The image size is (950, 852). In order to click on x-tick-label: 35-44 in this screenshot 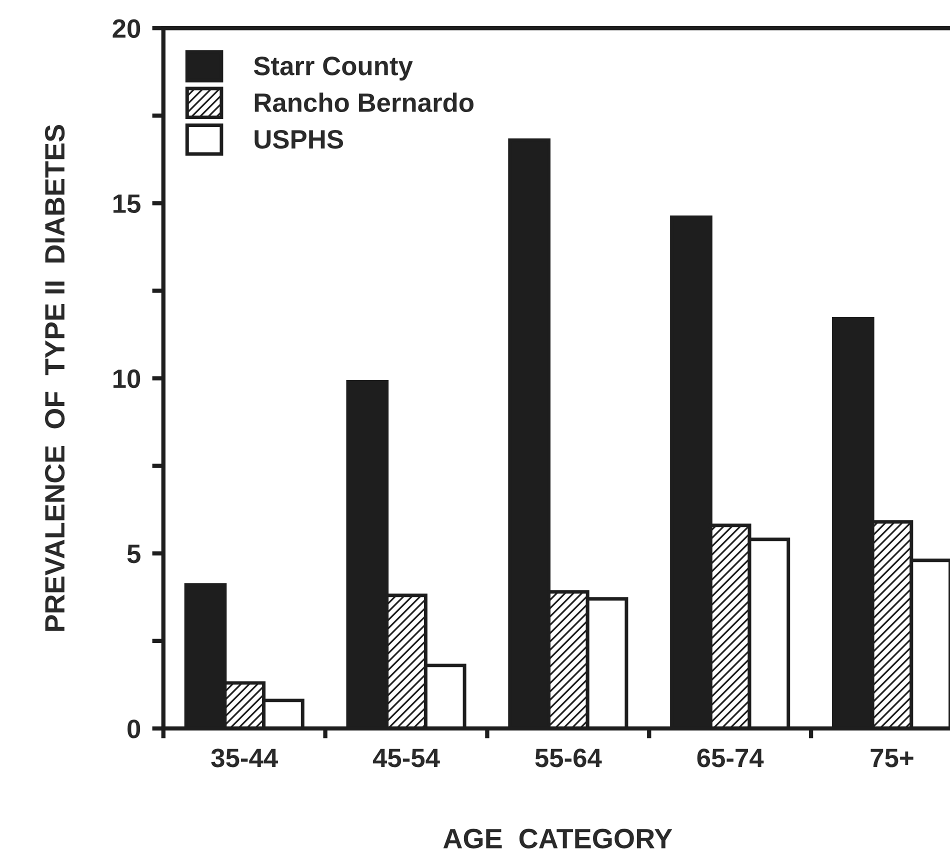, I will do `click(244, 758)`.